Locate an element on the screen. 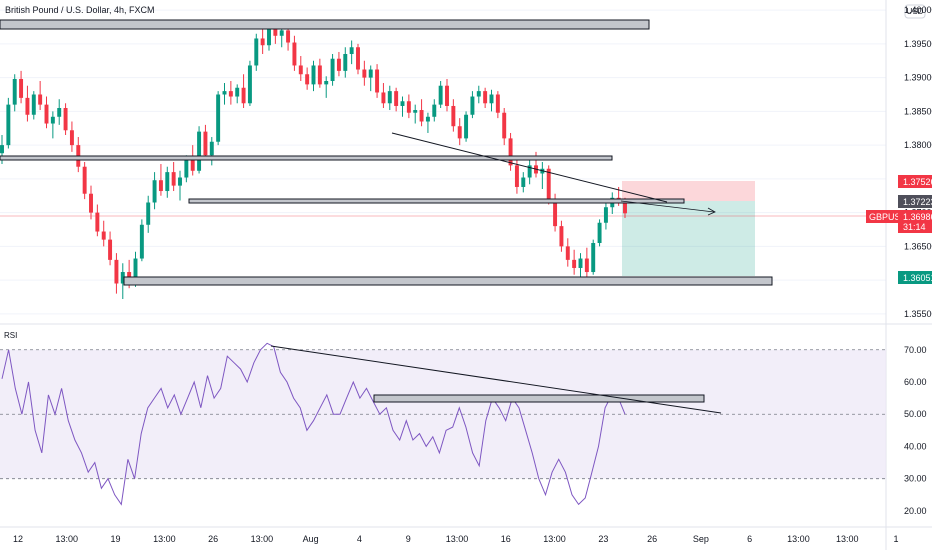 The height and width of the screenshot is (550, 932). rsi-tick-label: 20.00 is located at coordinates (915, 511).